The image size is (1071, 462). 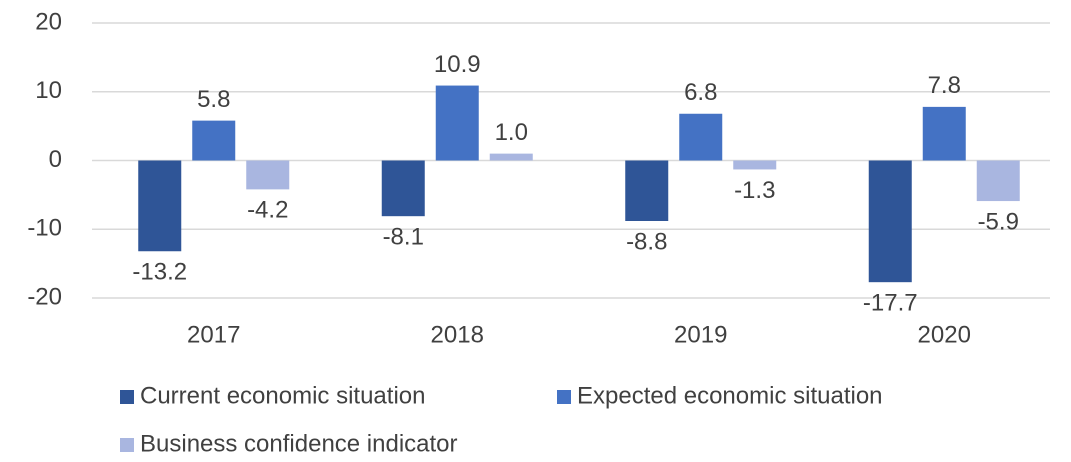 What do you see at coordinates (403, 237) in the screenshot?
I see `value-label: -8.1` at bounding box center [403, 237].